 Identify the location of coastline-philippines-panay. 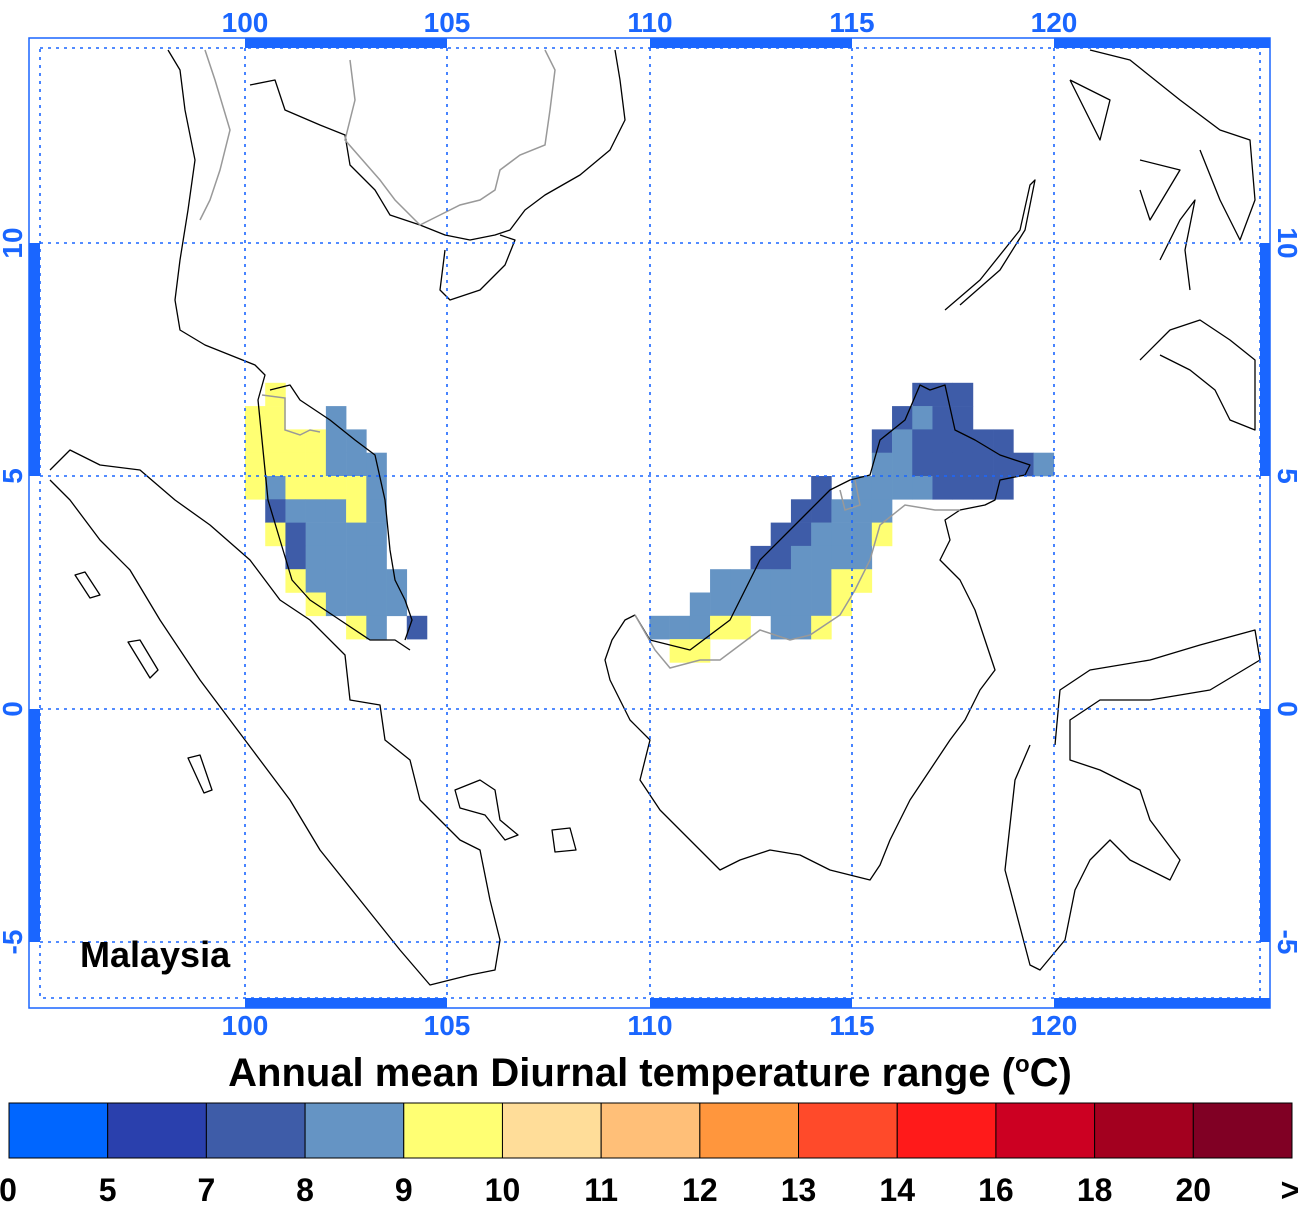
(1177, 245).